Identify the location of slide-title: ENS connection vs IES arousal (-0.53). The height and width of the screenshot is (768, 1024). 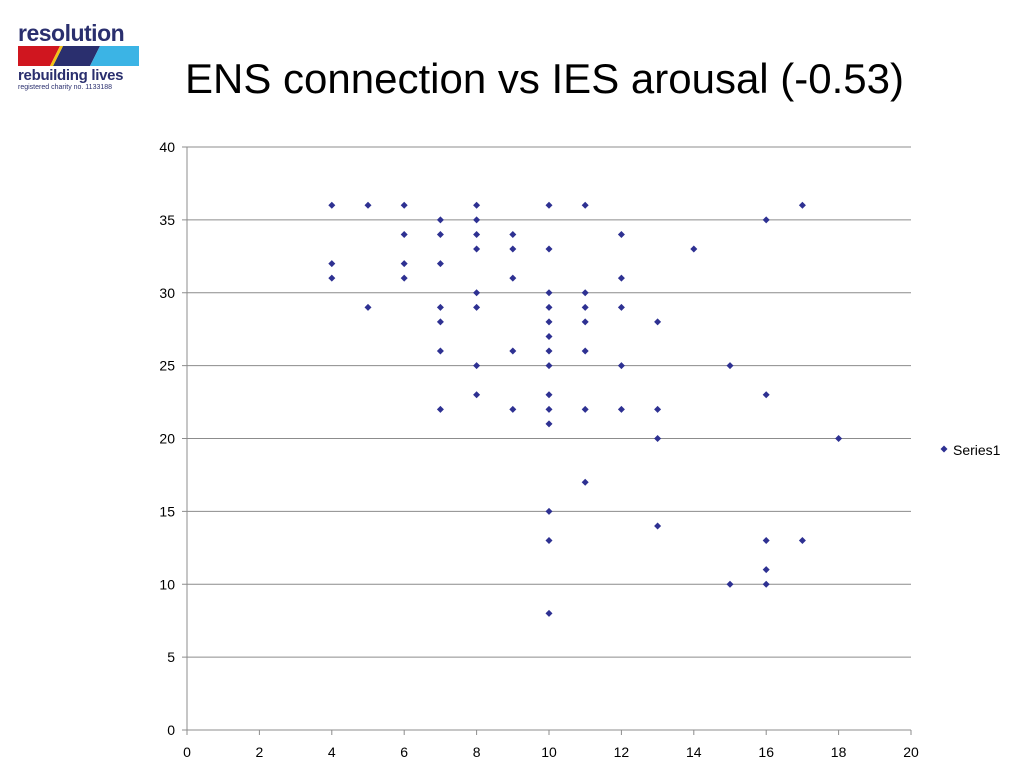
(545, 78).